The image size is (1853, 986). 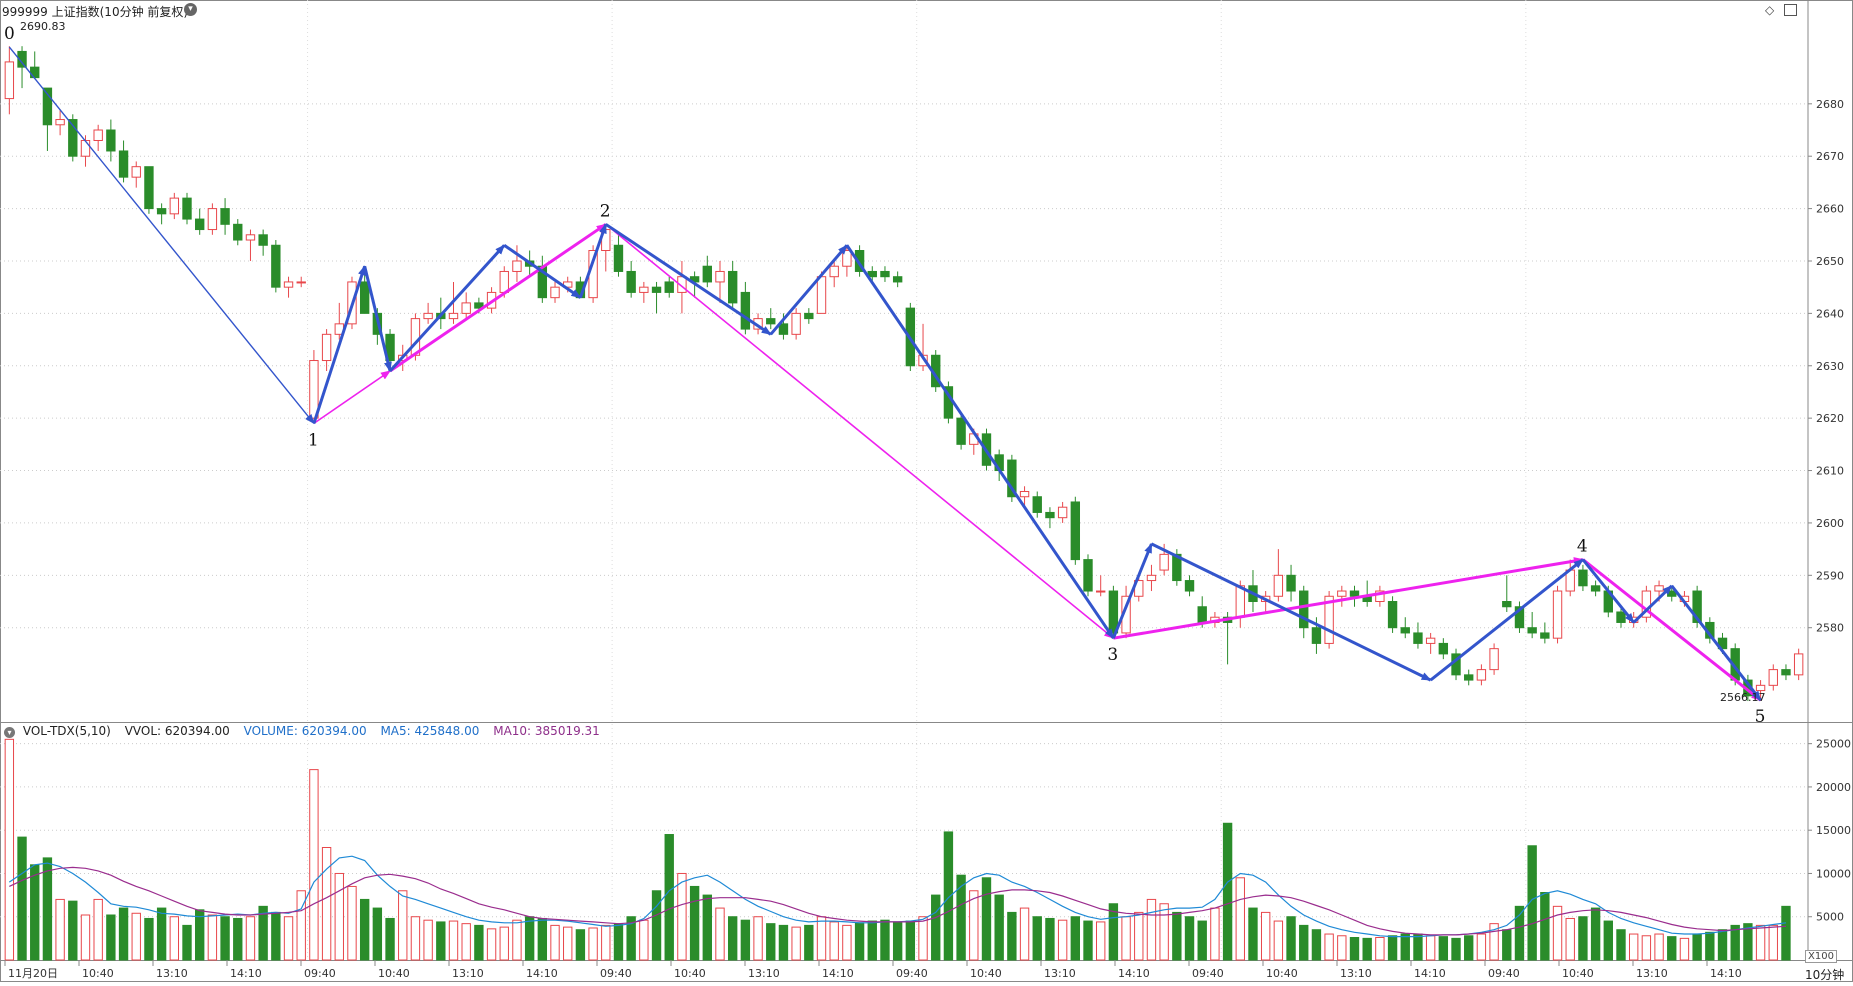 I want to click on time-tick-label: 13:10, so click(x=1652, y=973).